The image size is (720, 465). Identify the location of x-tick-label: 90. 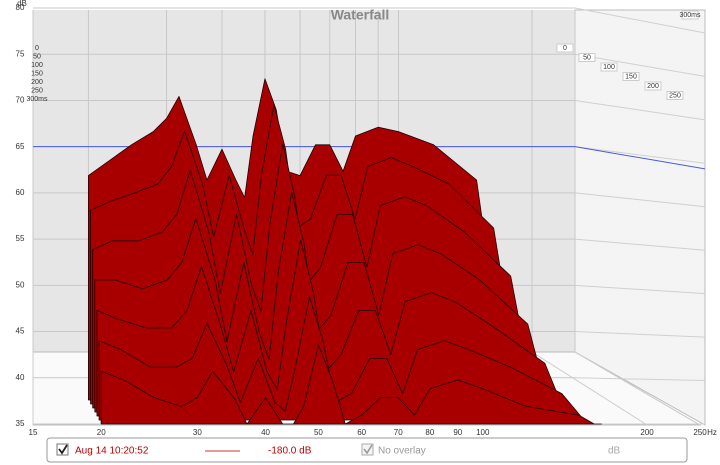
(457, 432).